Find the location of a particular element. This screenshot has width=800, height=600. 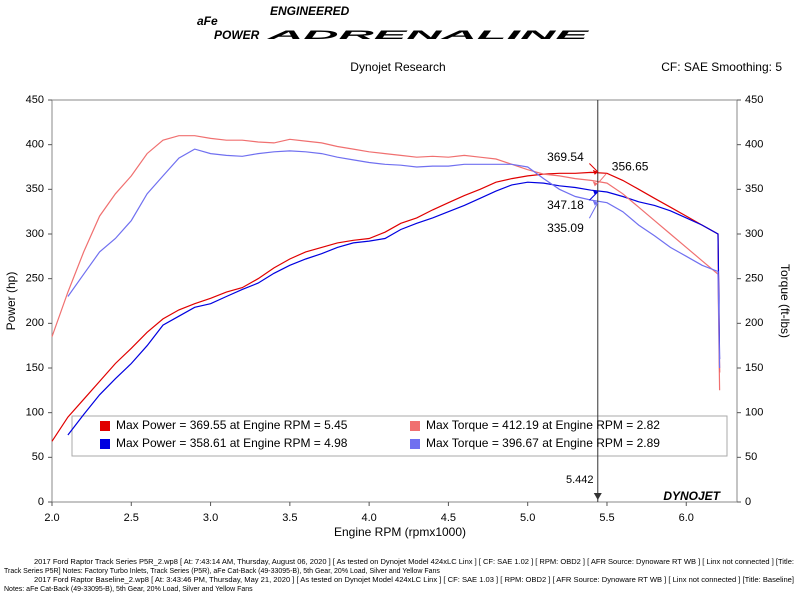

tagline: ENGINEERED is located at coordinates (310, 11).